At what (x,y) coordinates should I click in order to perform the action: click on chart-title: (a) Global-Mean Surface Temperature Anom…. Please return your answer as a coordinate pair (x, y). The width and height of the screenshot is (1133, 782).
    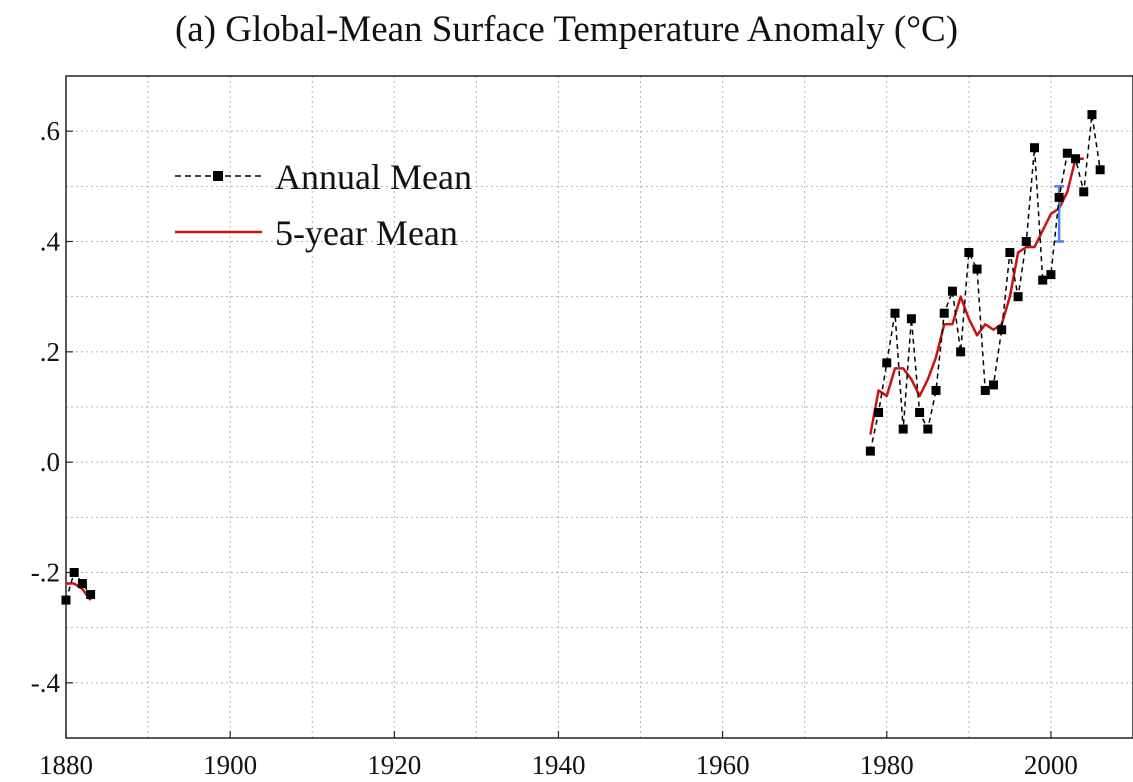
    Looking at the image, I should click on (566, 29).